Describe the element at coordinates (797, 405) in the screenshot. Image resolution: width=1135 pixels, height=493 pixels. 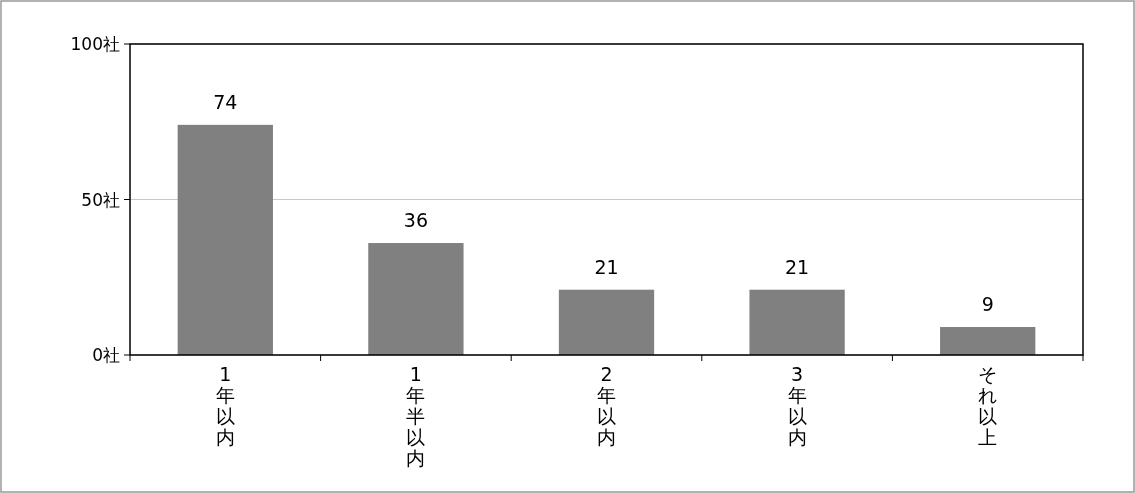
I see `x-tick-label: 3年以内` at that location.